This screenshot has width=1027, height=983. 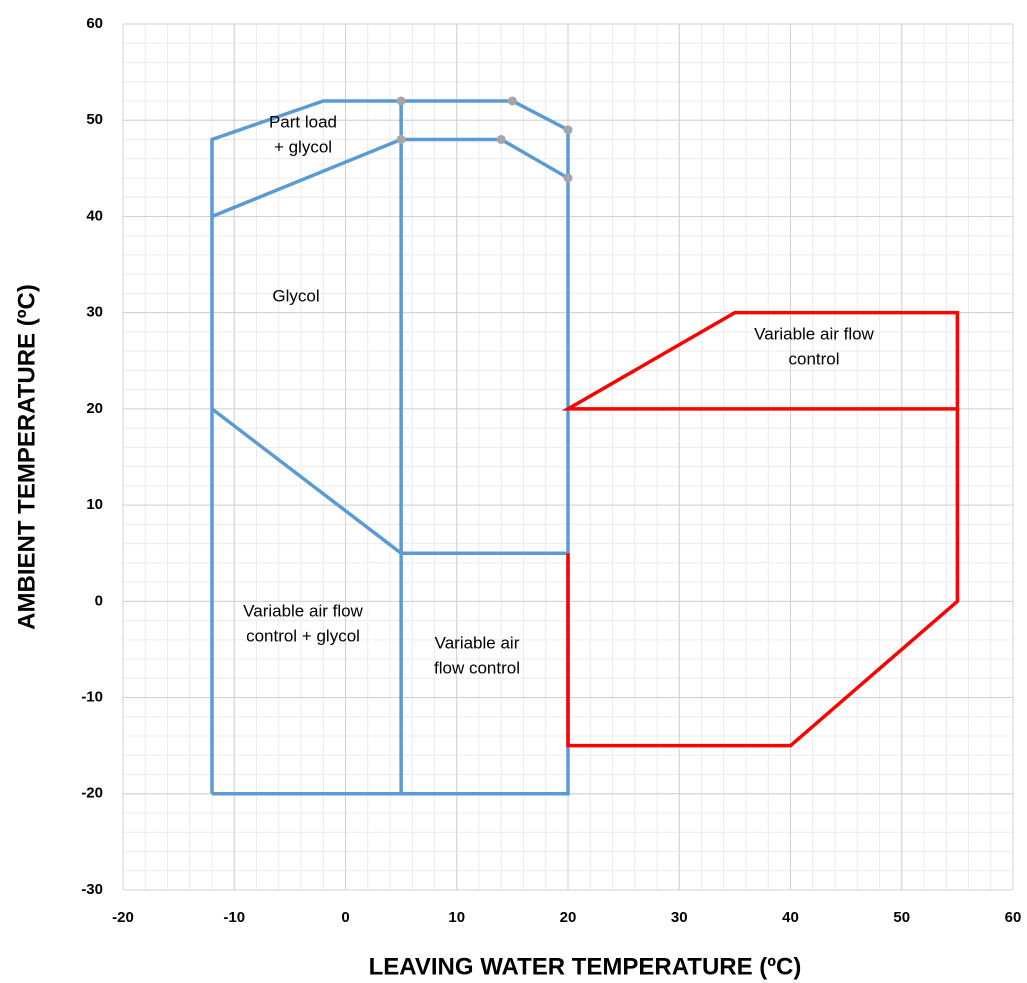 I want to click on x-tick-label: -20, so click(x=123, y=917).